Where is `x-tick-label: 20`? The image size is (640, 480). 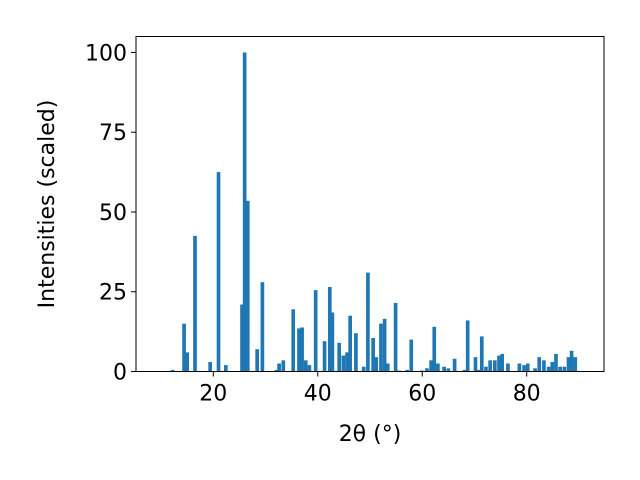
x-tick-label: 20 is located at coordinates (213, 394).